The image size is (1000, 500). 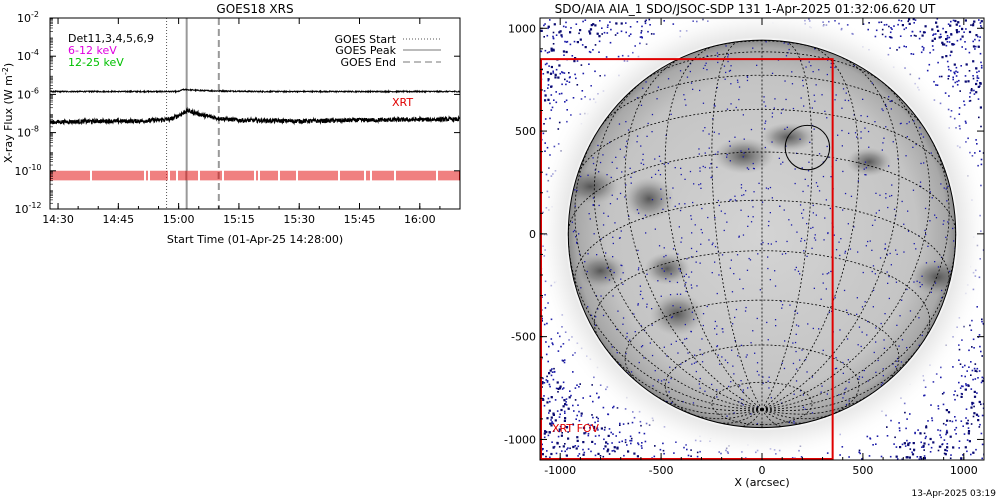 What do you see at coordinates (255, 239) in the screenshot?
I see `goes-x-label: Start Time (01-Apr-25 14:28:00)` at bounding box center [255, 239].